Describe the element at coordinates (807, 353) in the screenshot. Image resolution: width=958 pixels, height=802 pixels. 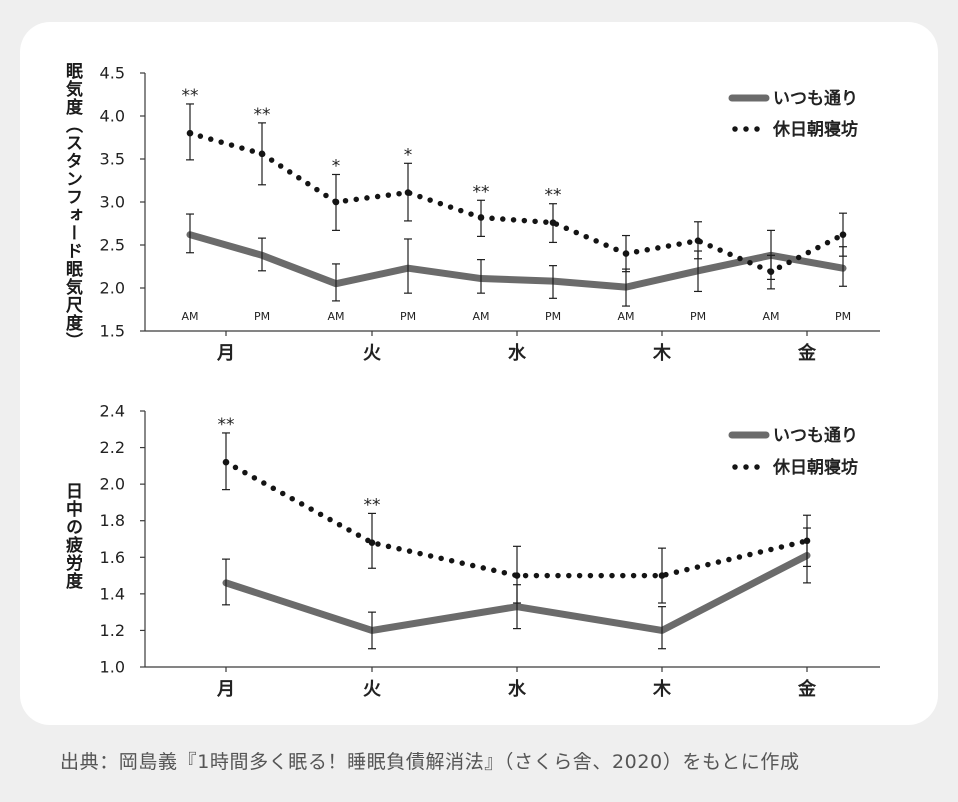
I see `x-group-label: 金` at that location.